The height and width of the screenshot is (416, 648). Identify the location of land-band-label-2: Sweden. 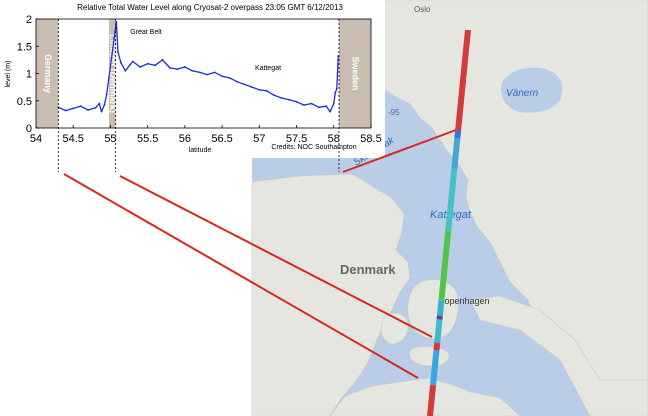
(356, 73).